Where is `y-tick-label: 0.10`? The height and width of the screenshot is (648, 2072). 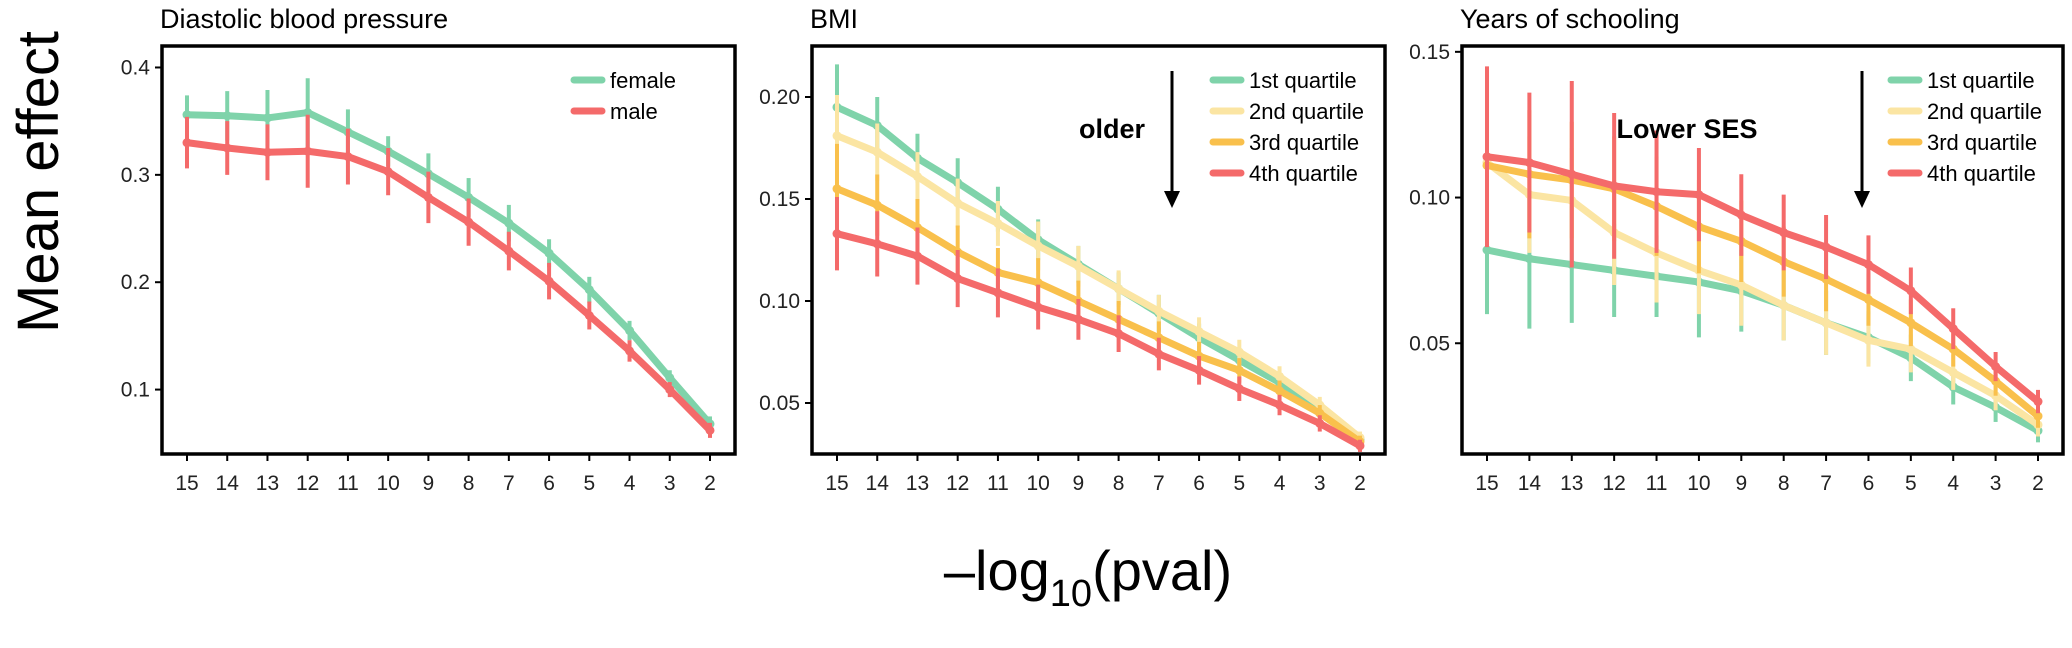
y-tick-label: 0.10 is located at coordinates (779, 301).